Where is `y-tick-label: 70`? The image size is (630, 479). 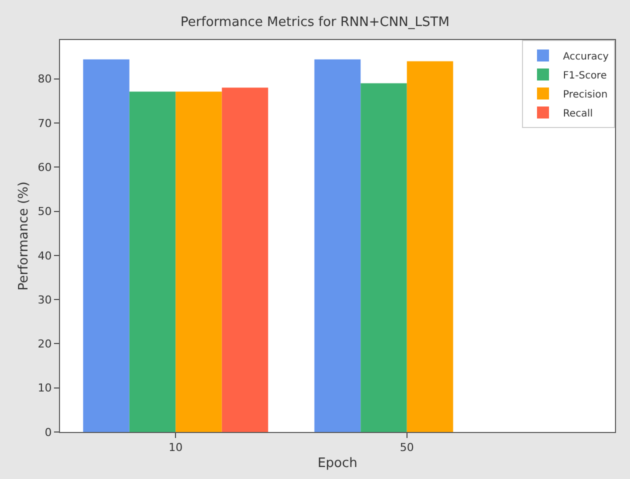
y-tick-label: 70 is located at coordinates (45, 123).